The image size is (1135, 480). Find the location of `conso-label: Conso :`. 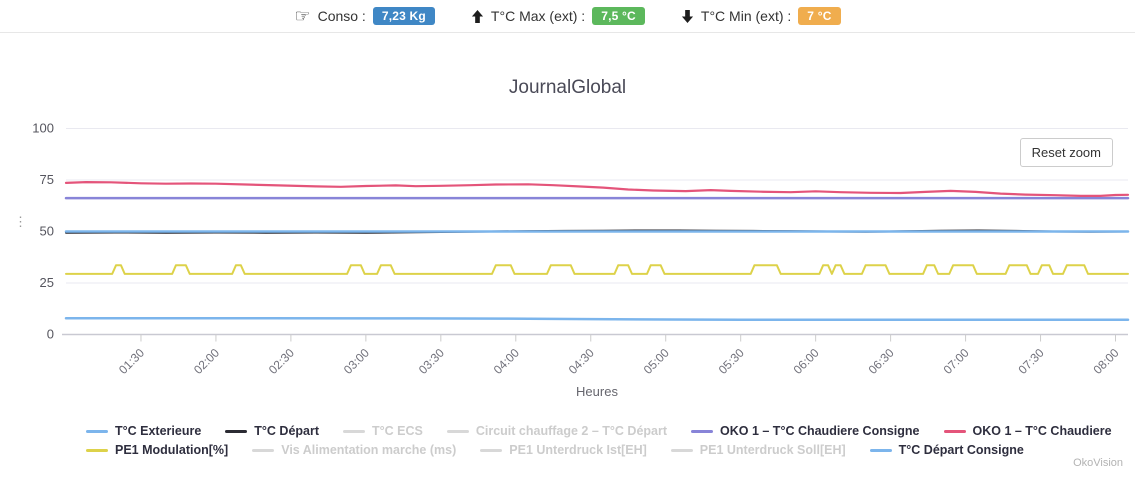

conso-label: Conso : is located at coordinates (341, 16).